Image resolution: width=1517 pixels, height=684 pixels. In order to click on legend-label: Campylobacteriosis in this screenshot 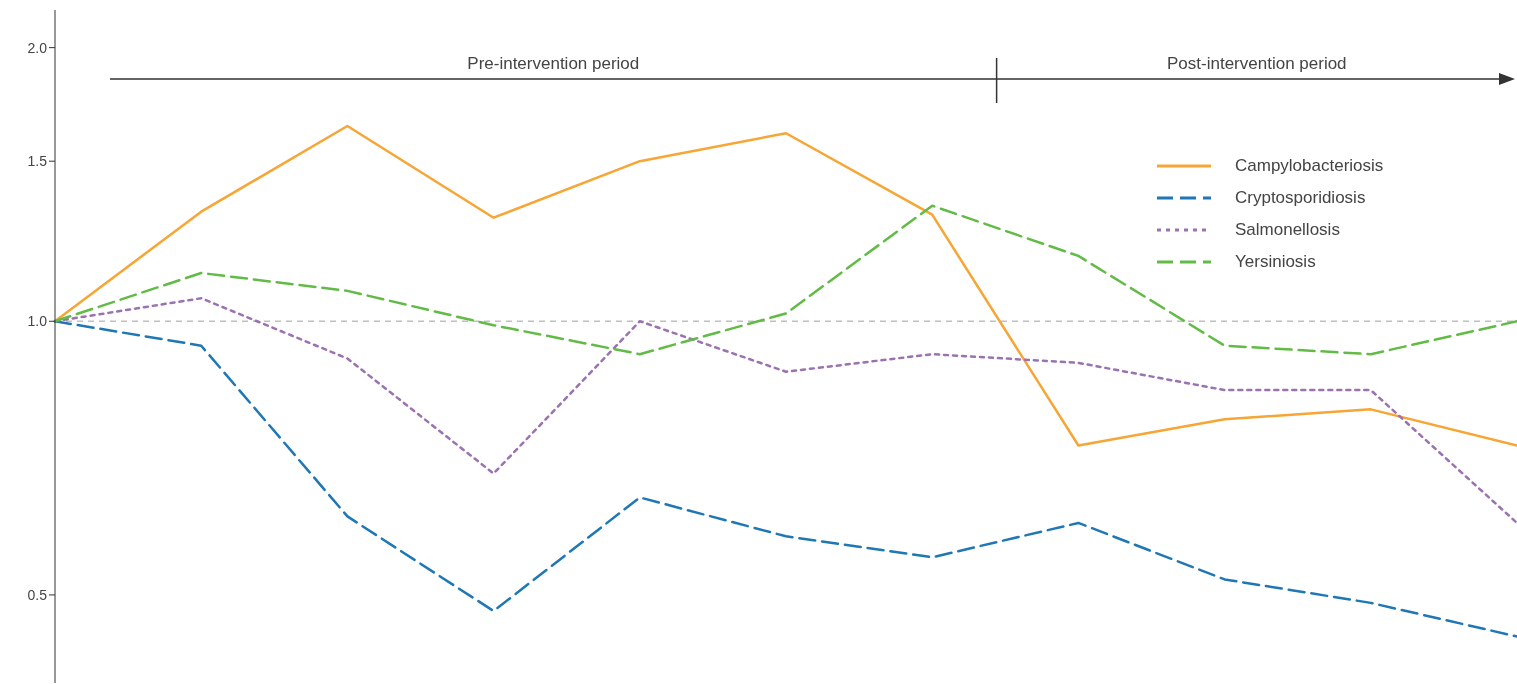, I will do `click(1309, 166)`.